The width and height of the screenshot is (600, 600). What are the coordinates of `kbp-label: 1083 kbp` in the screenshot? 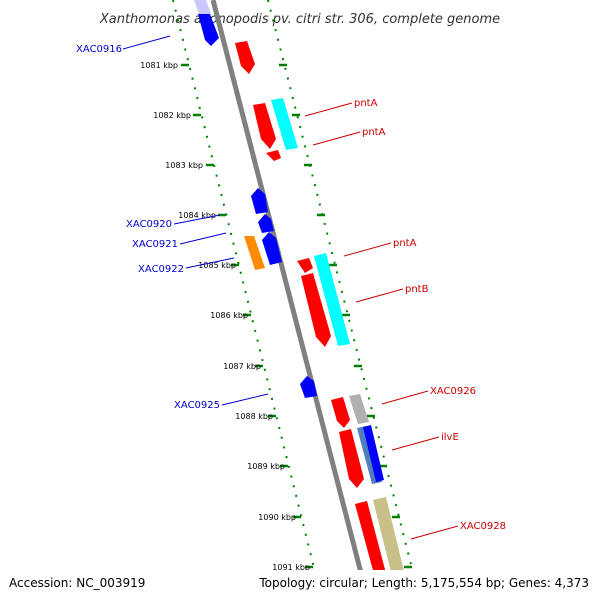 It's located at (184, 165).